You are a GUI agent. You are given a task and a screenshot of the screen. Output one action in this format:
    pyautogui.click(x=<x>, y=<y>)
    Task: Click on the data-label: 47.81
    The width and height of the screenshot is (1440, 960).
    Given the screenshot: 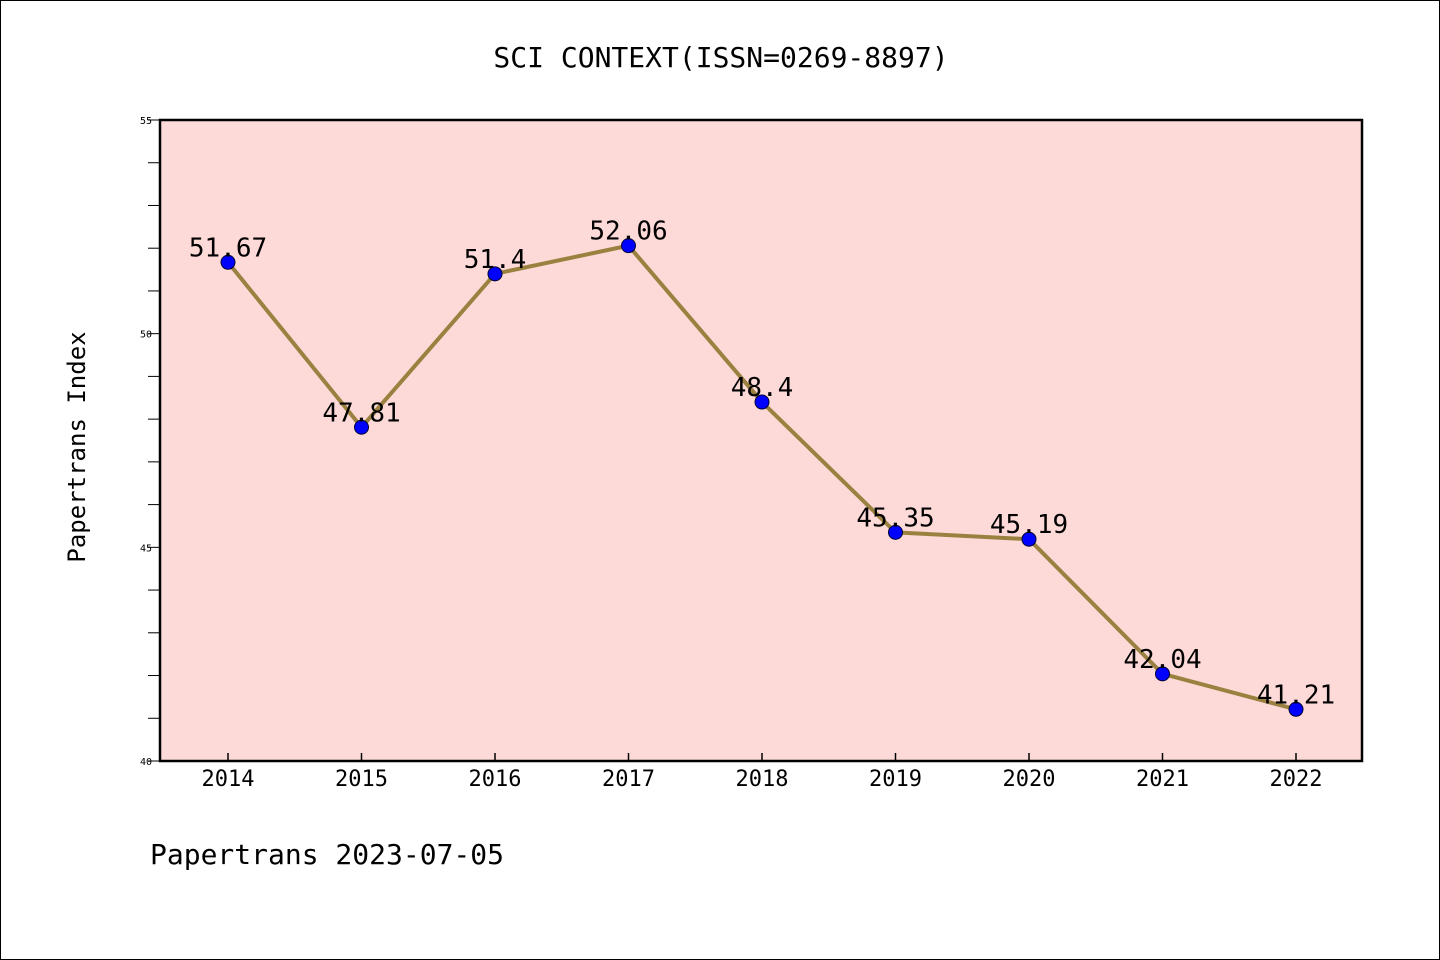 What is the action you would take?
    pyautogui.click(x=361, y=413)
    